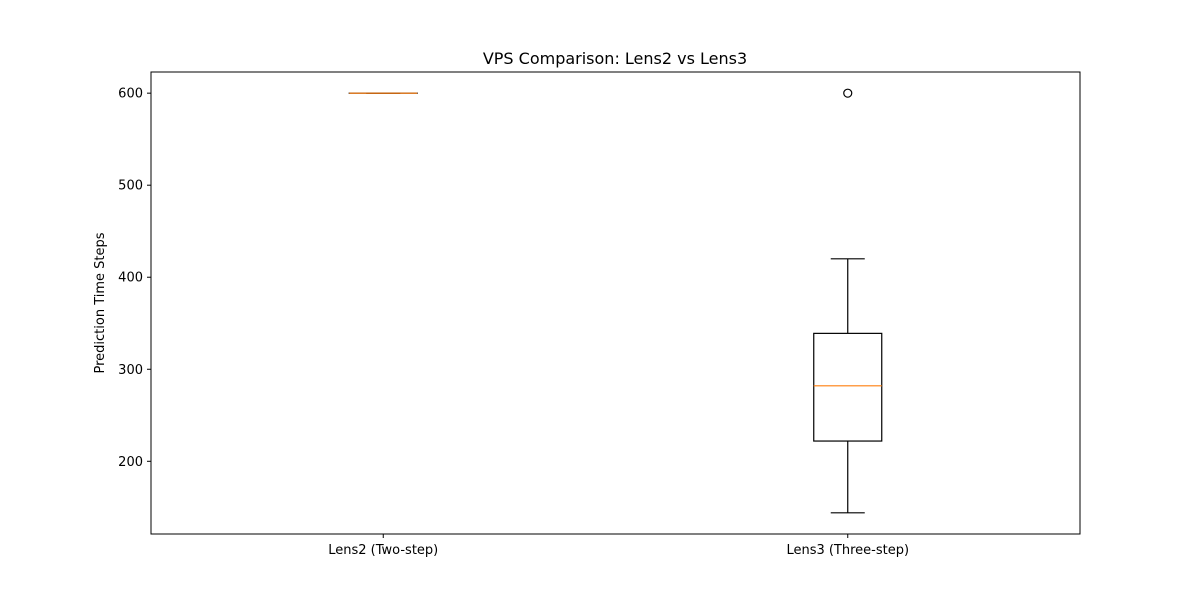 This screenshot has height=600, width=1200. I want to click on y-tick-label-600: 600, so click(130, 94).